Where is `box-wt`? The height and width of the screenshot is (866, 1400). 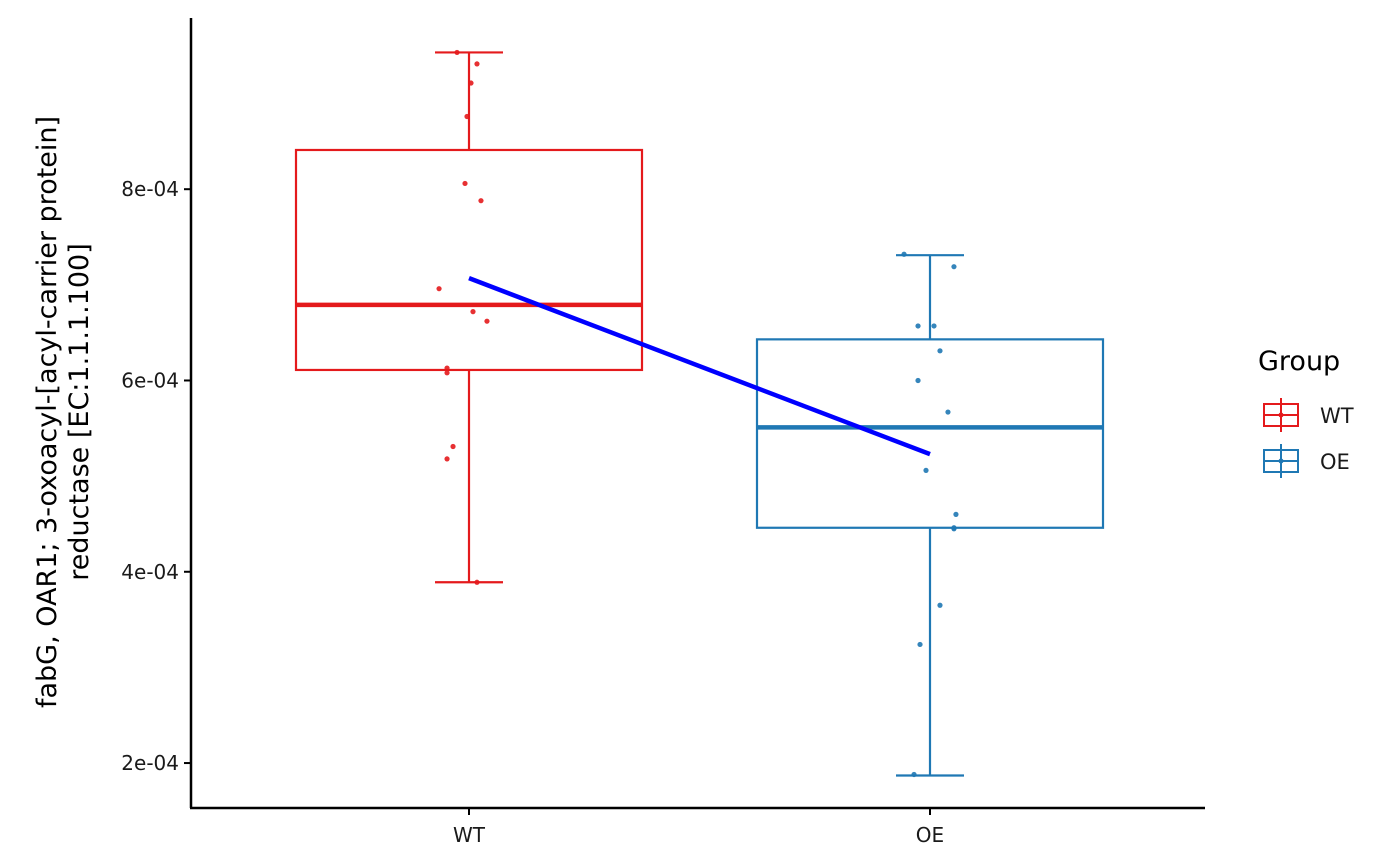 box-wt is located at coordinates (469, 260).